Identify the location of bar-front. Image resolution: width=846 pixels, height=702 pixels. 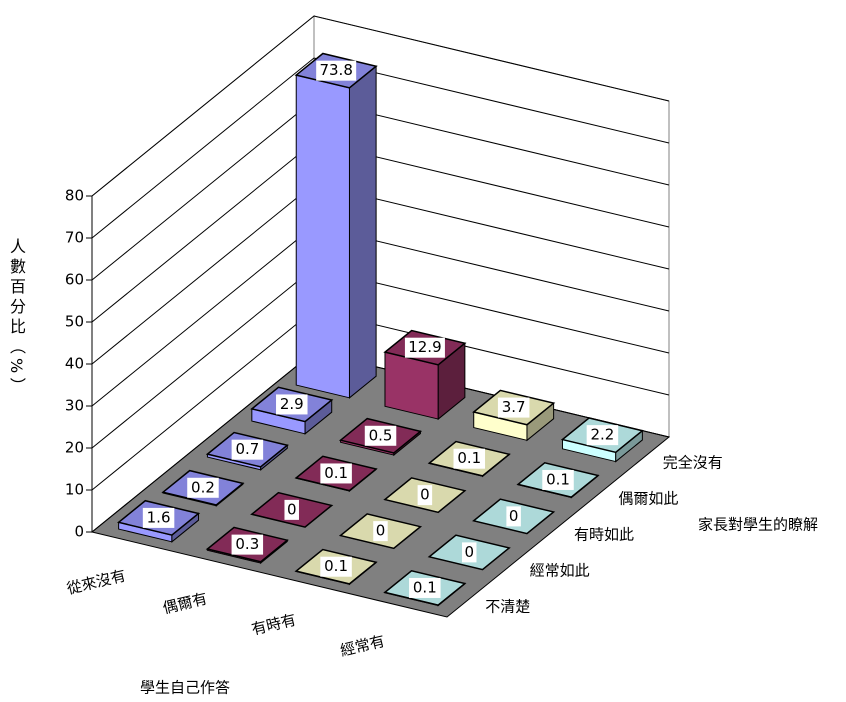
(322, 236).